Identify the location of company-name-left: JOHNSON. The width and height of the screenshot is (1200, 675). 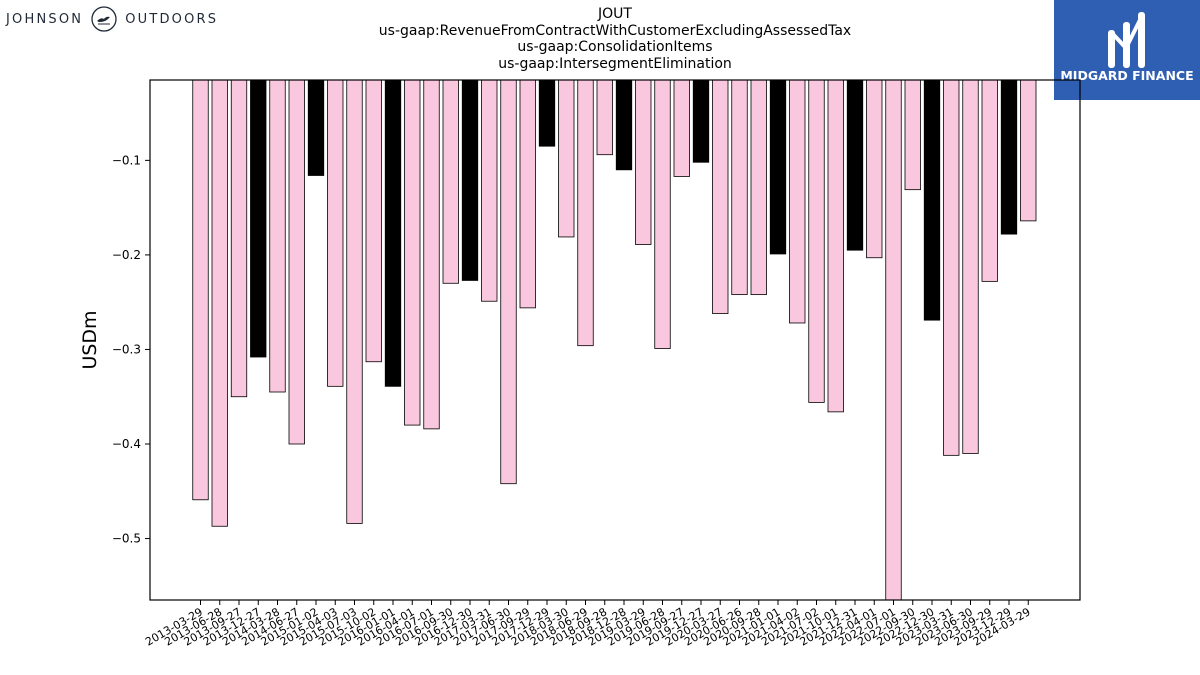
(45, 19).